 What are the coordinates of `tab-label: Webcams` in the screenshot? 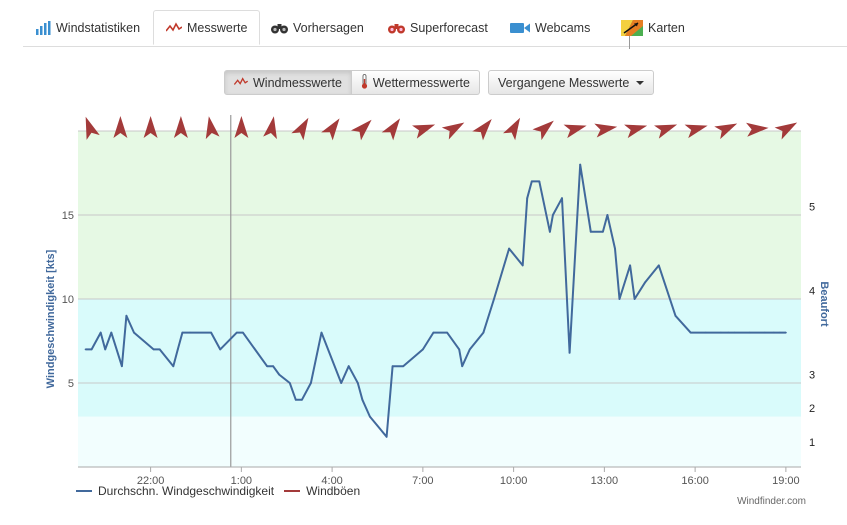 It's located at (563, 27).